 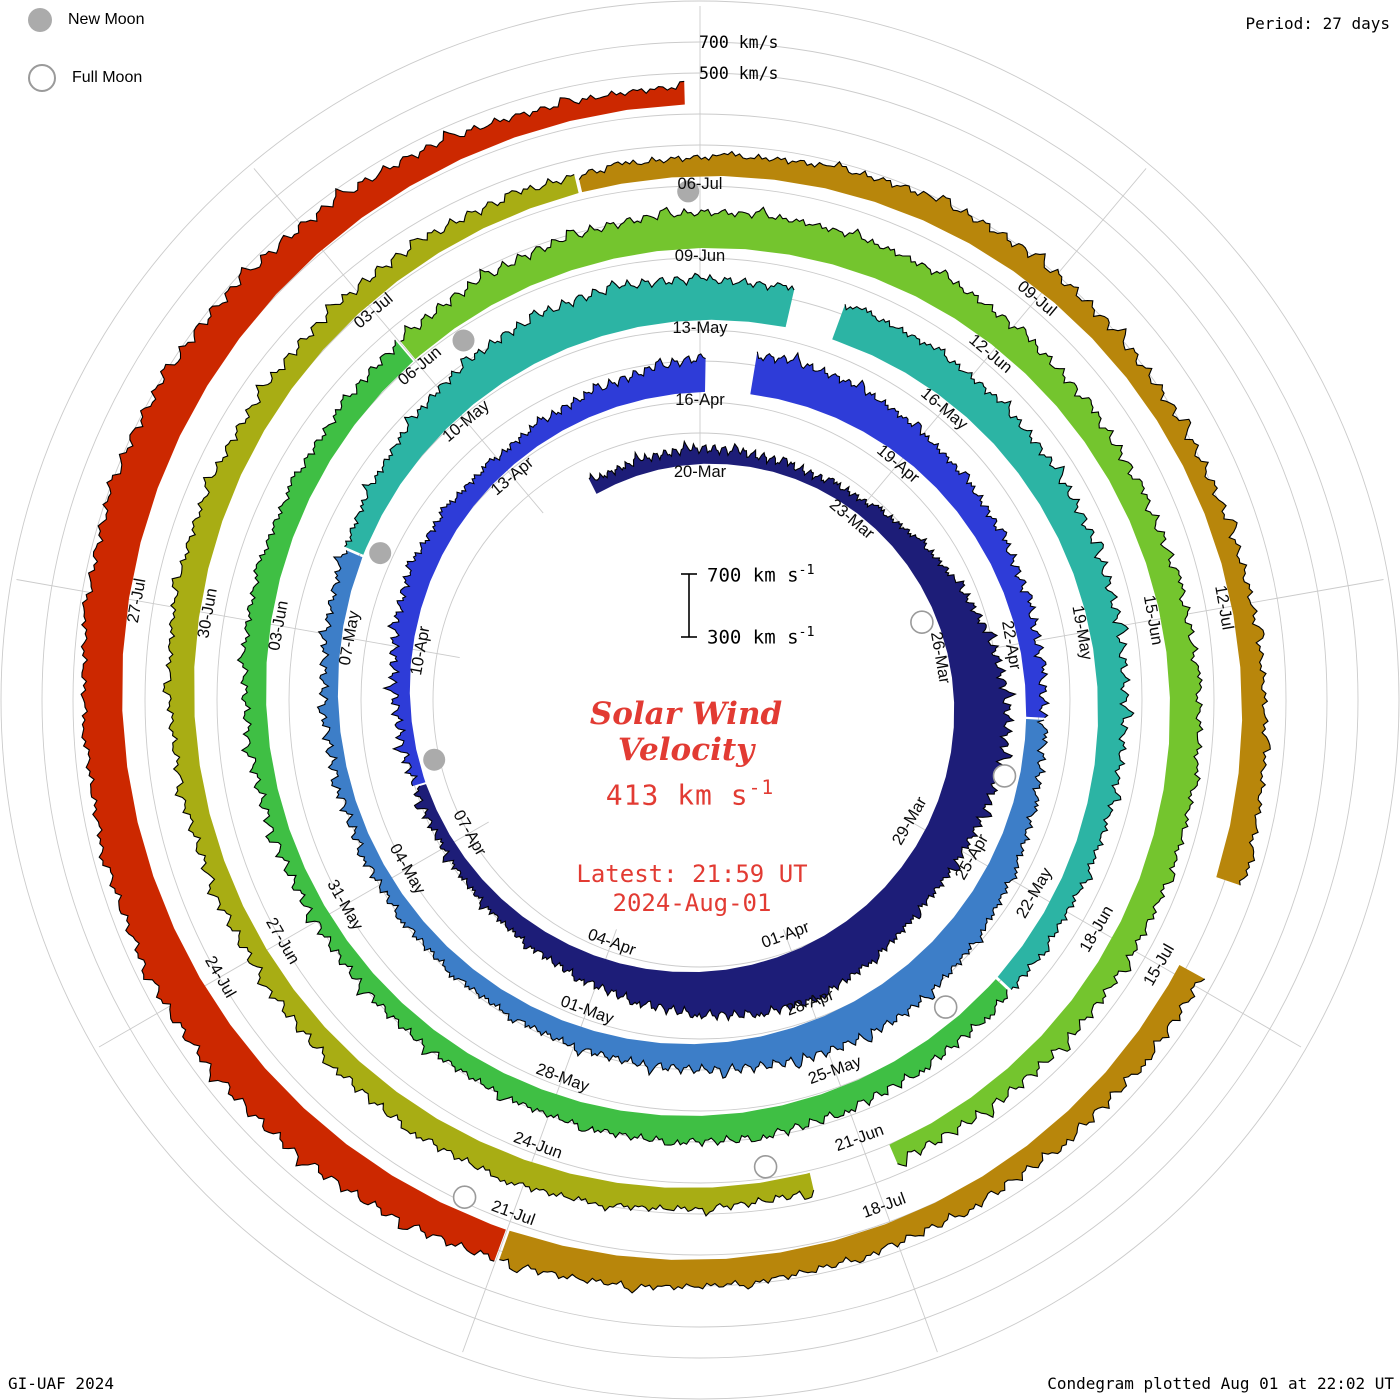 I want to click on chart-title: Solar Wind Velocity, so click(x=686, y=732).